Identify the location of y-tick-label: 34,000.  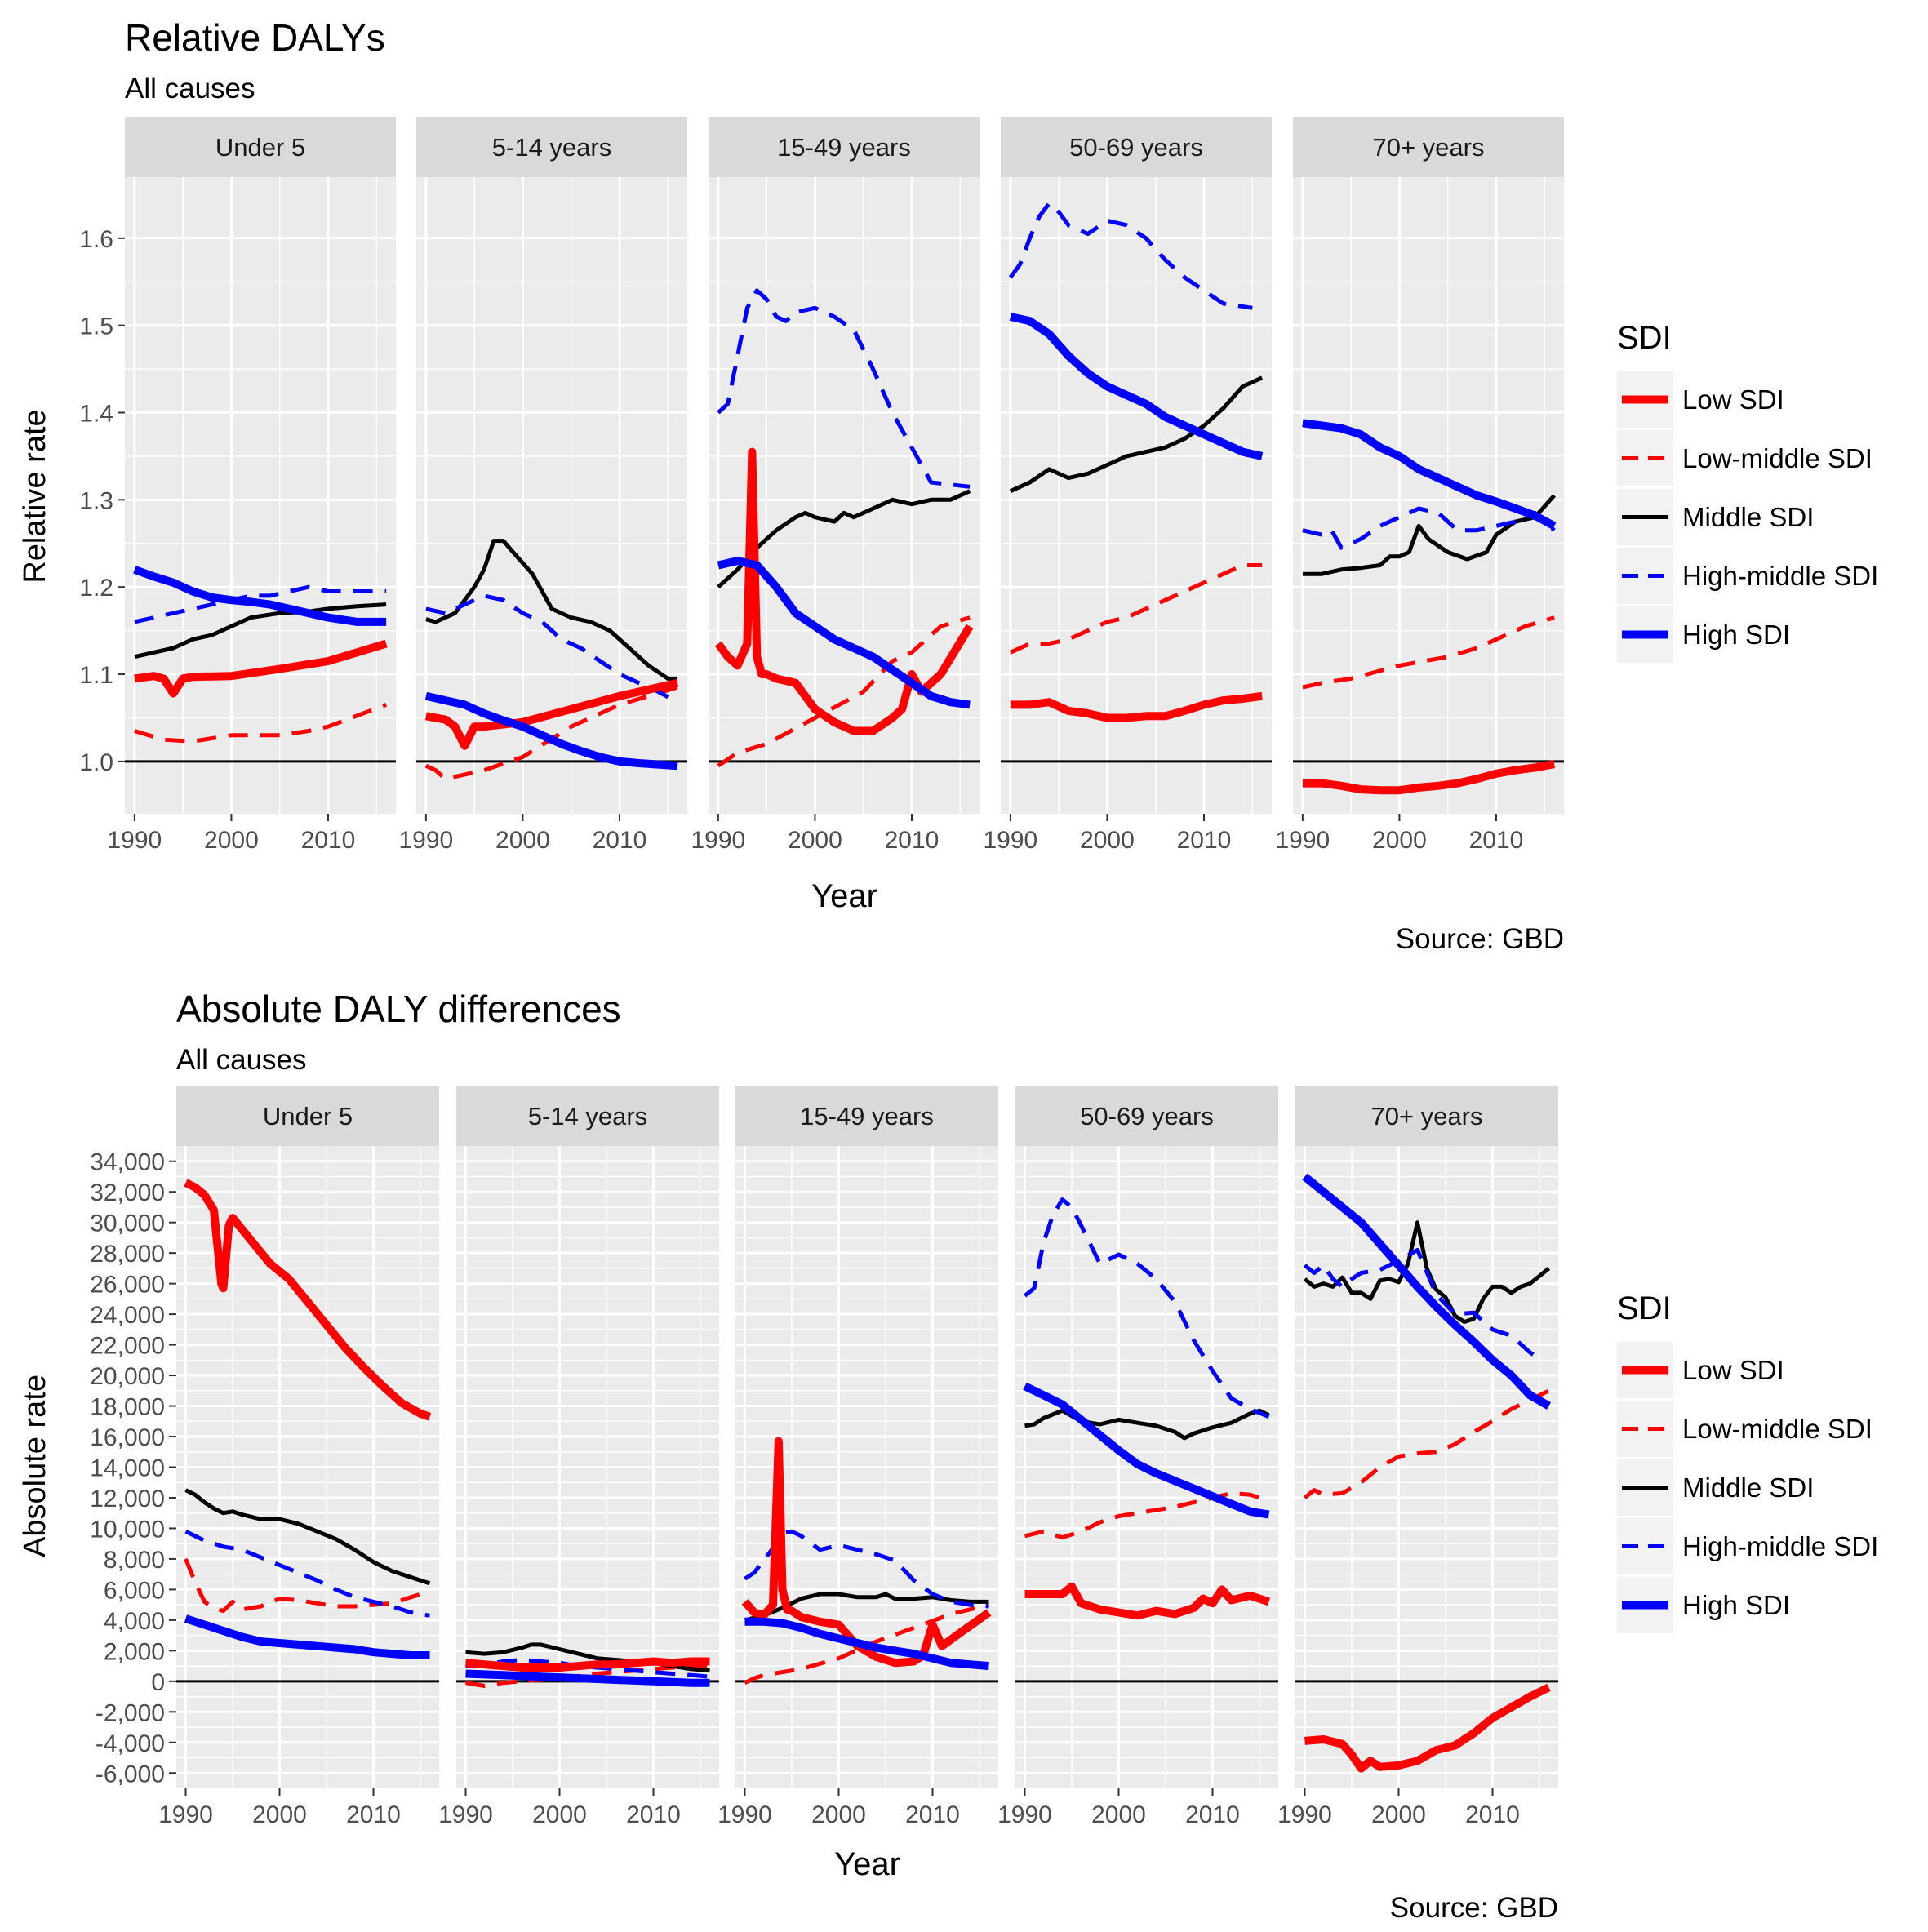
(128, 1162).